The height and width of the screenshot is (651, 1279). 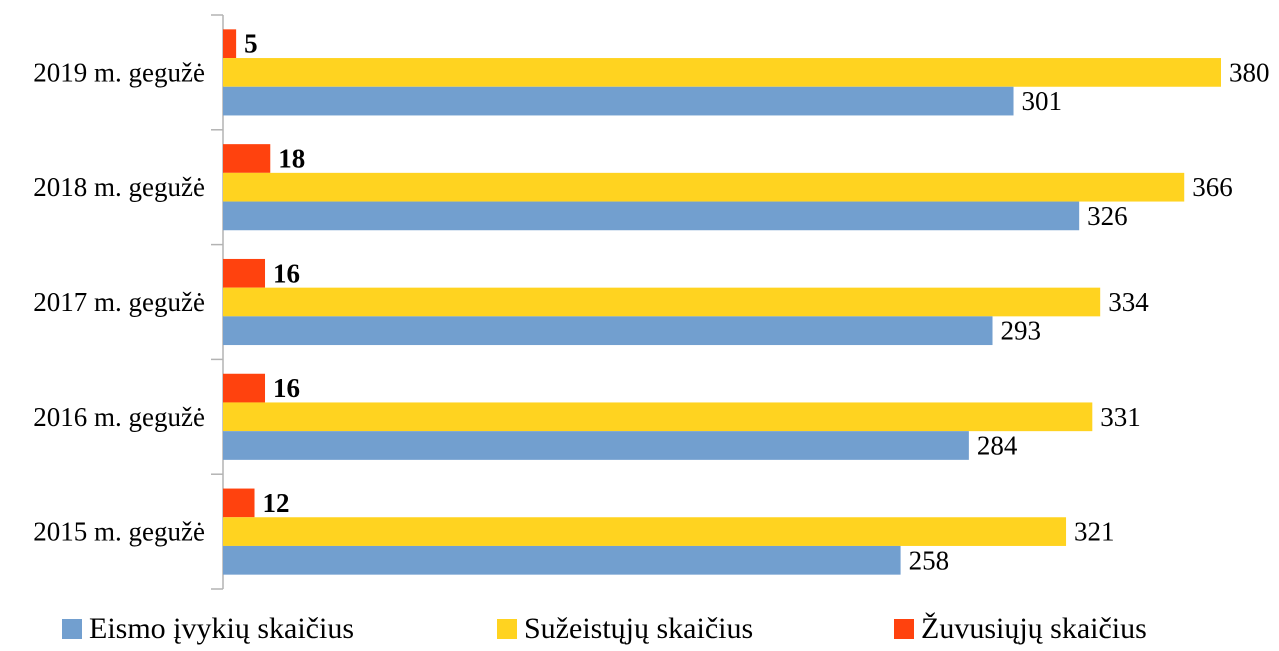 What do you see at coordinates (904, 629) in the screenshot?
I see `legend-swatch-zuvusiuju` at bounding box center [904, 629].